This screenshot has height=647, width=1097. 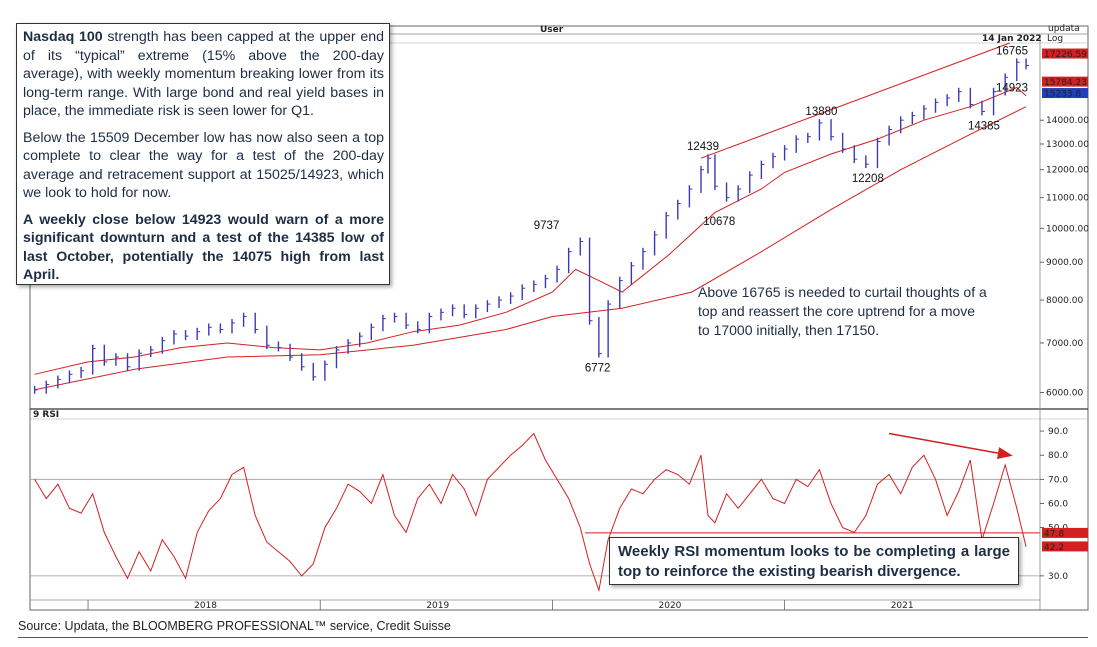 I want to click on price-annotation: 13880, so click(x=821, y=112).